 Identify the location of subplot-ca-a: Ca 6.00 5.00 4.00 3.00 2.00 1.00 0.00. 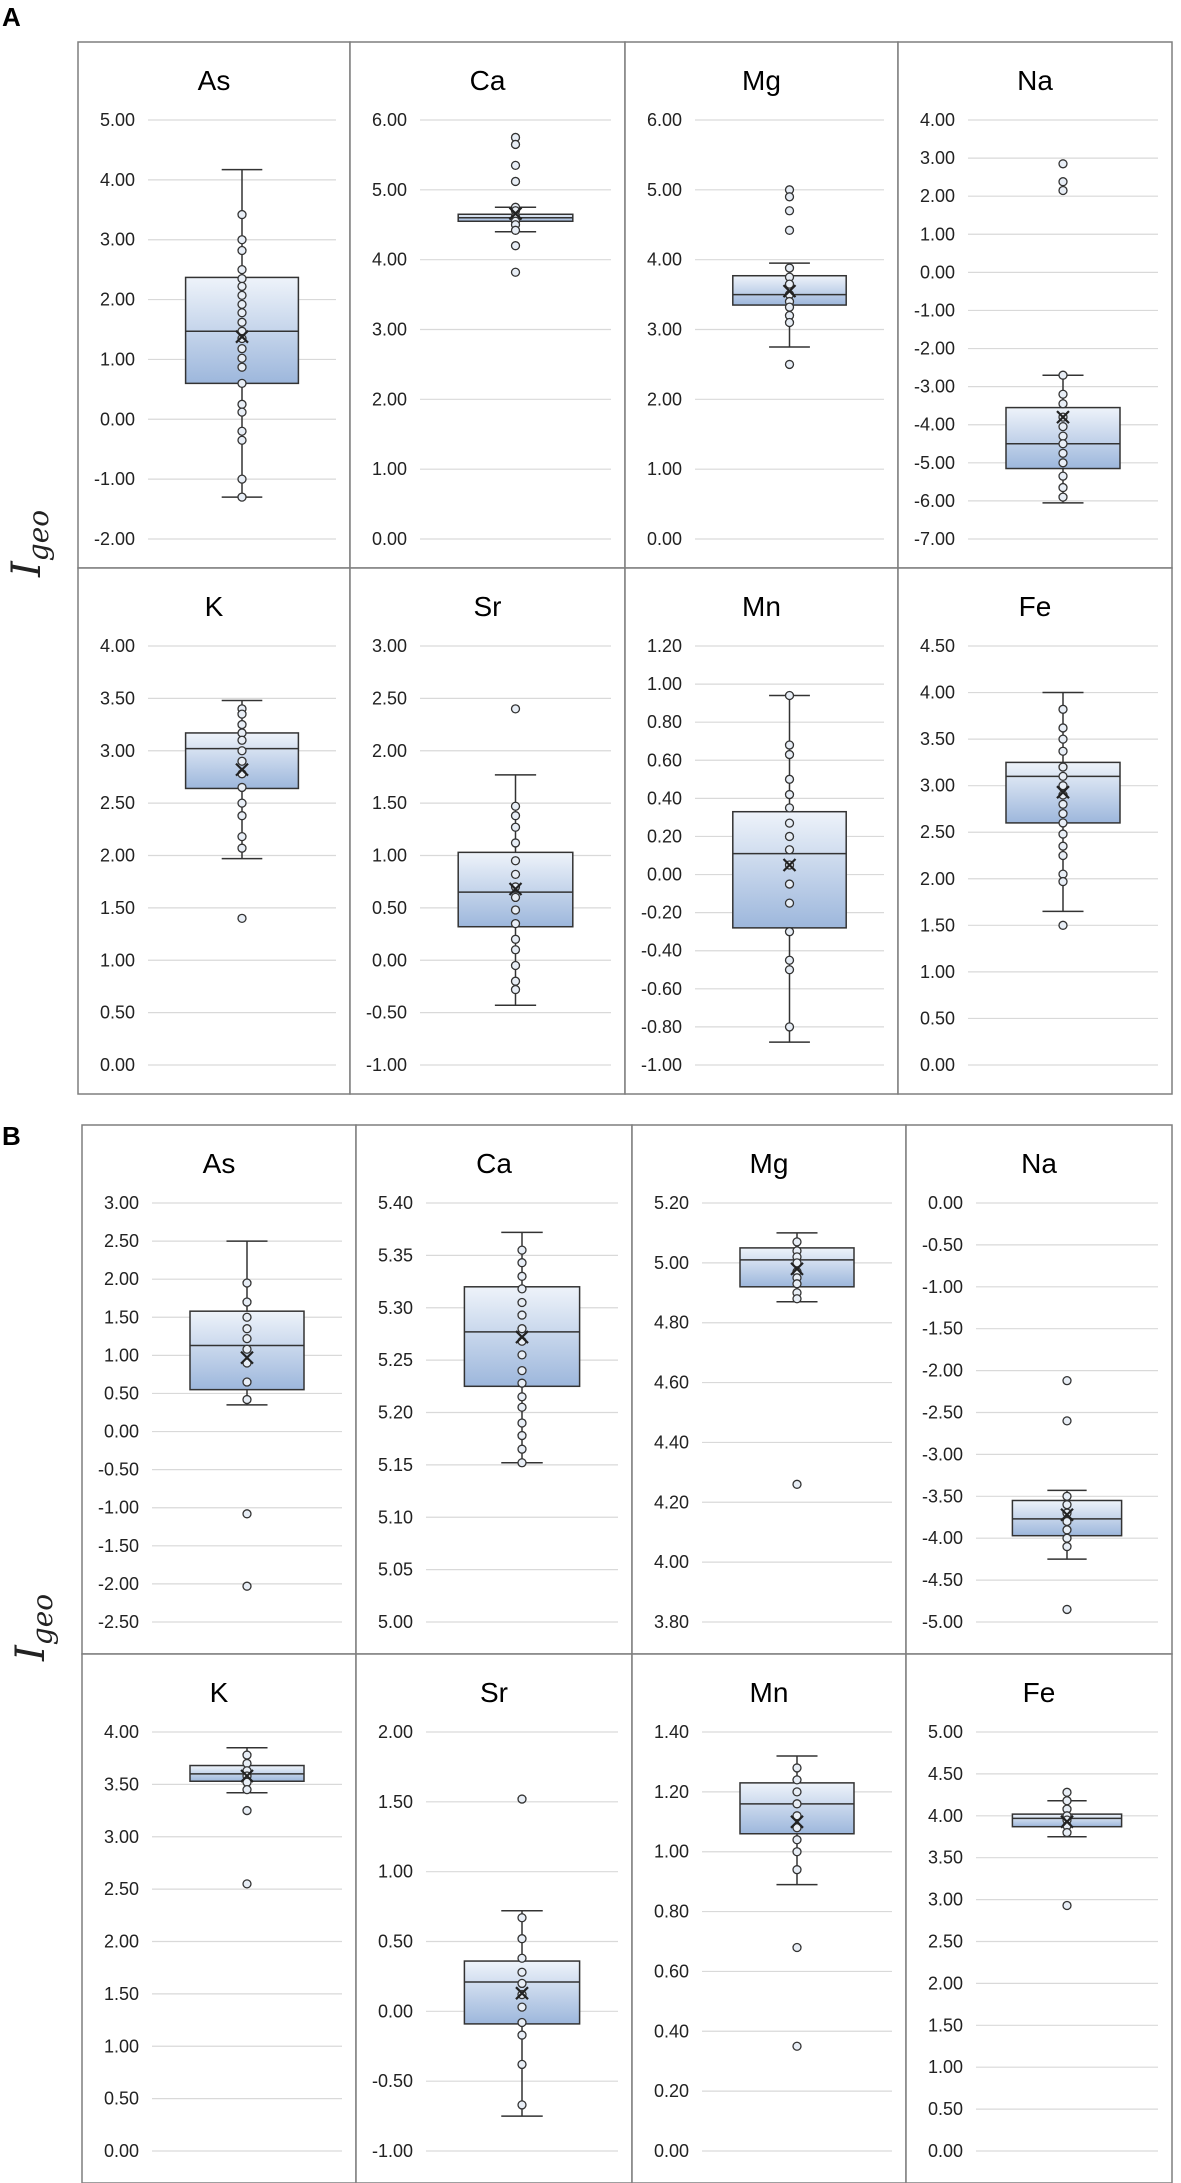
(487, 305).